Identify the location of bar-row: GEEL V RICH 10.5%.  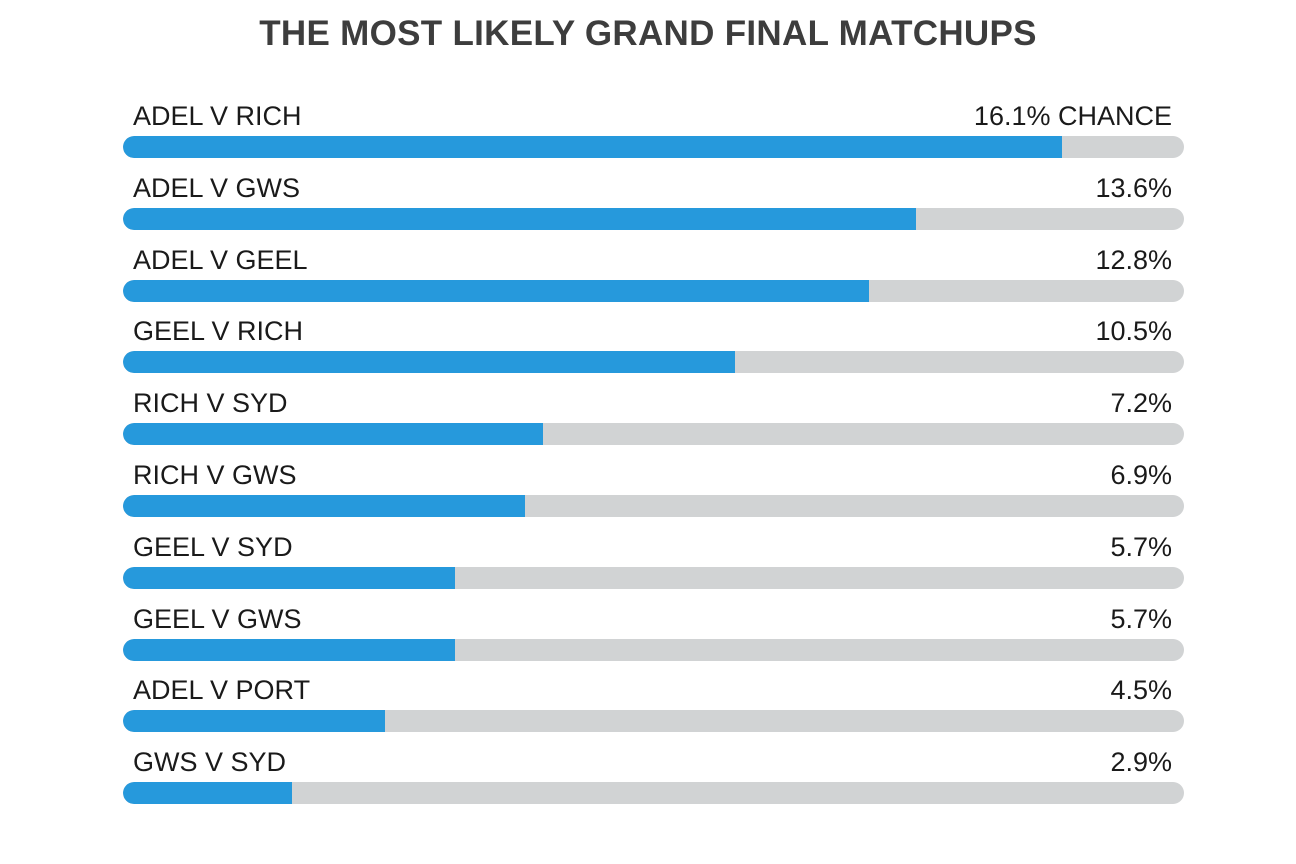
(653, 351).